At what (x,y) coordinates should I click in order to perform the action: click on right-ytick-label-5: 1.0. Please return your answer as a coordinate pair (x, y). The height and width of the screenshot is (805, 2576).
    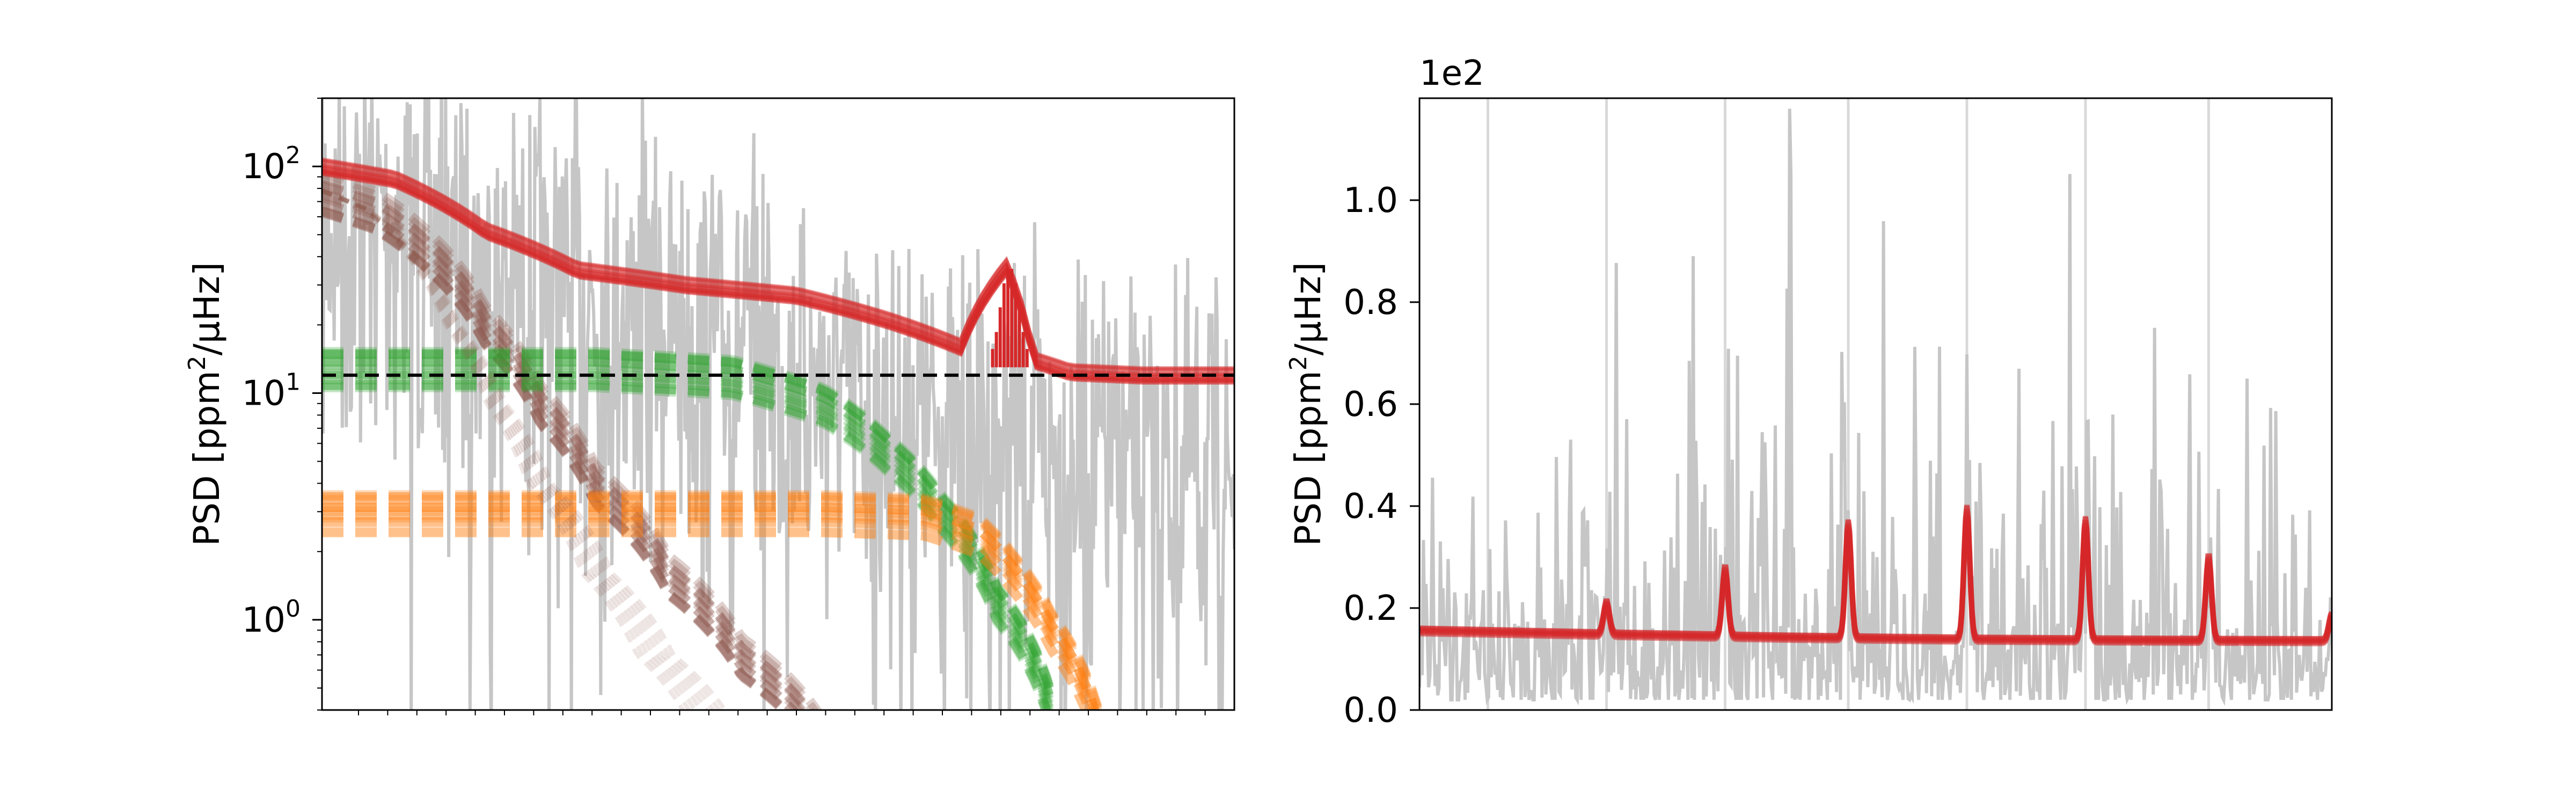
    Looking at the image, I should click on (1370, 201).